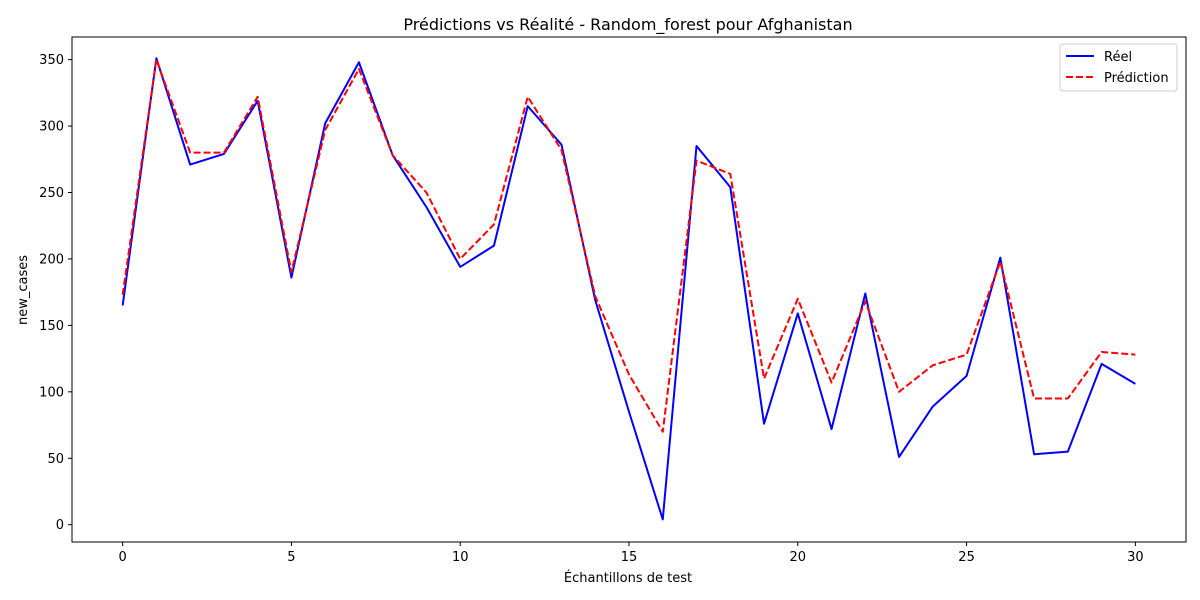  What do you see at coordinates (55, 293) in the screenshot?
I see `y-axis-ticks: 0 50 100 150 200 250 300 350` at bounding box center [55, 293].